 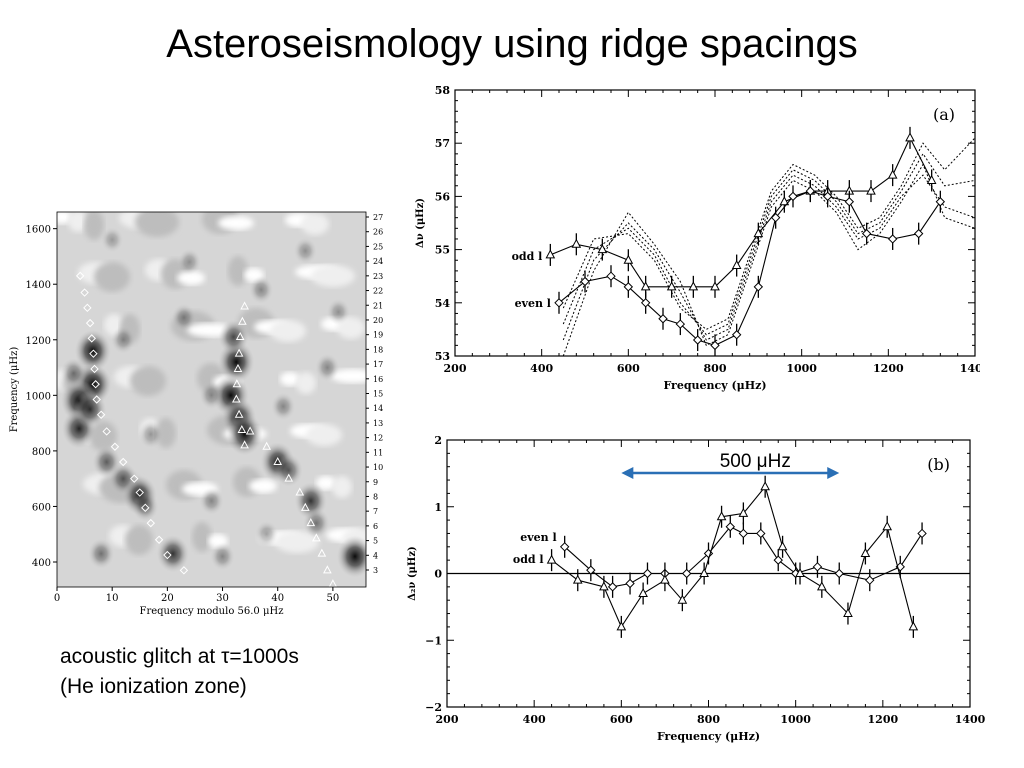 What do you see at coordinates (533, 303) in the screenshot?
I see `legend-label: even l` at bounding box center [533, 303].